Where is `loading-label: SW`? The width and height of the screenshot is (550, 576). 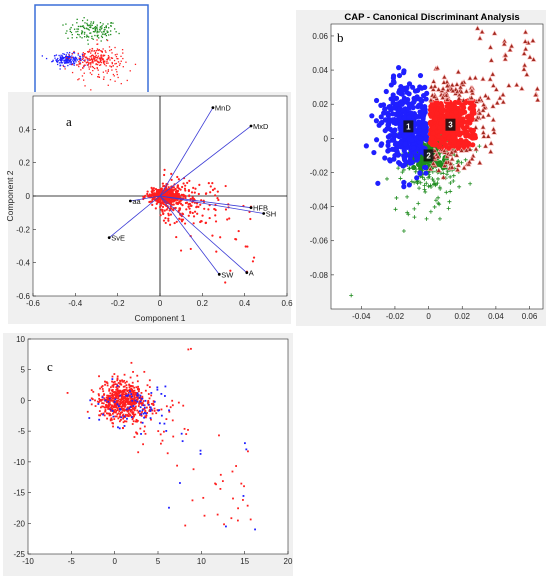 loading-label: SW is located at coordinates (227, 274).